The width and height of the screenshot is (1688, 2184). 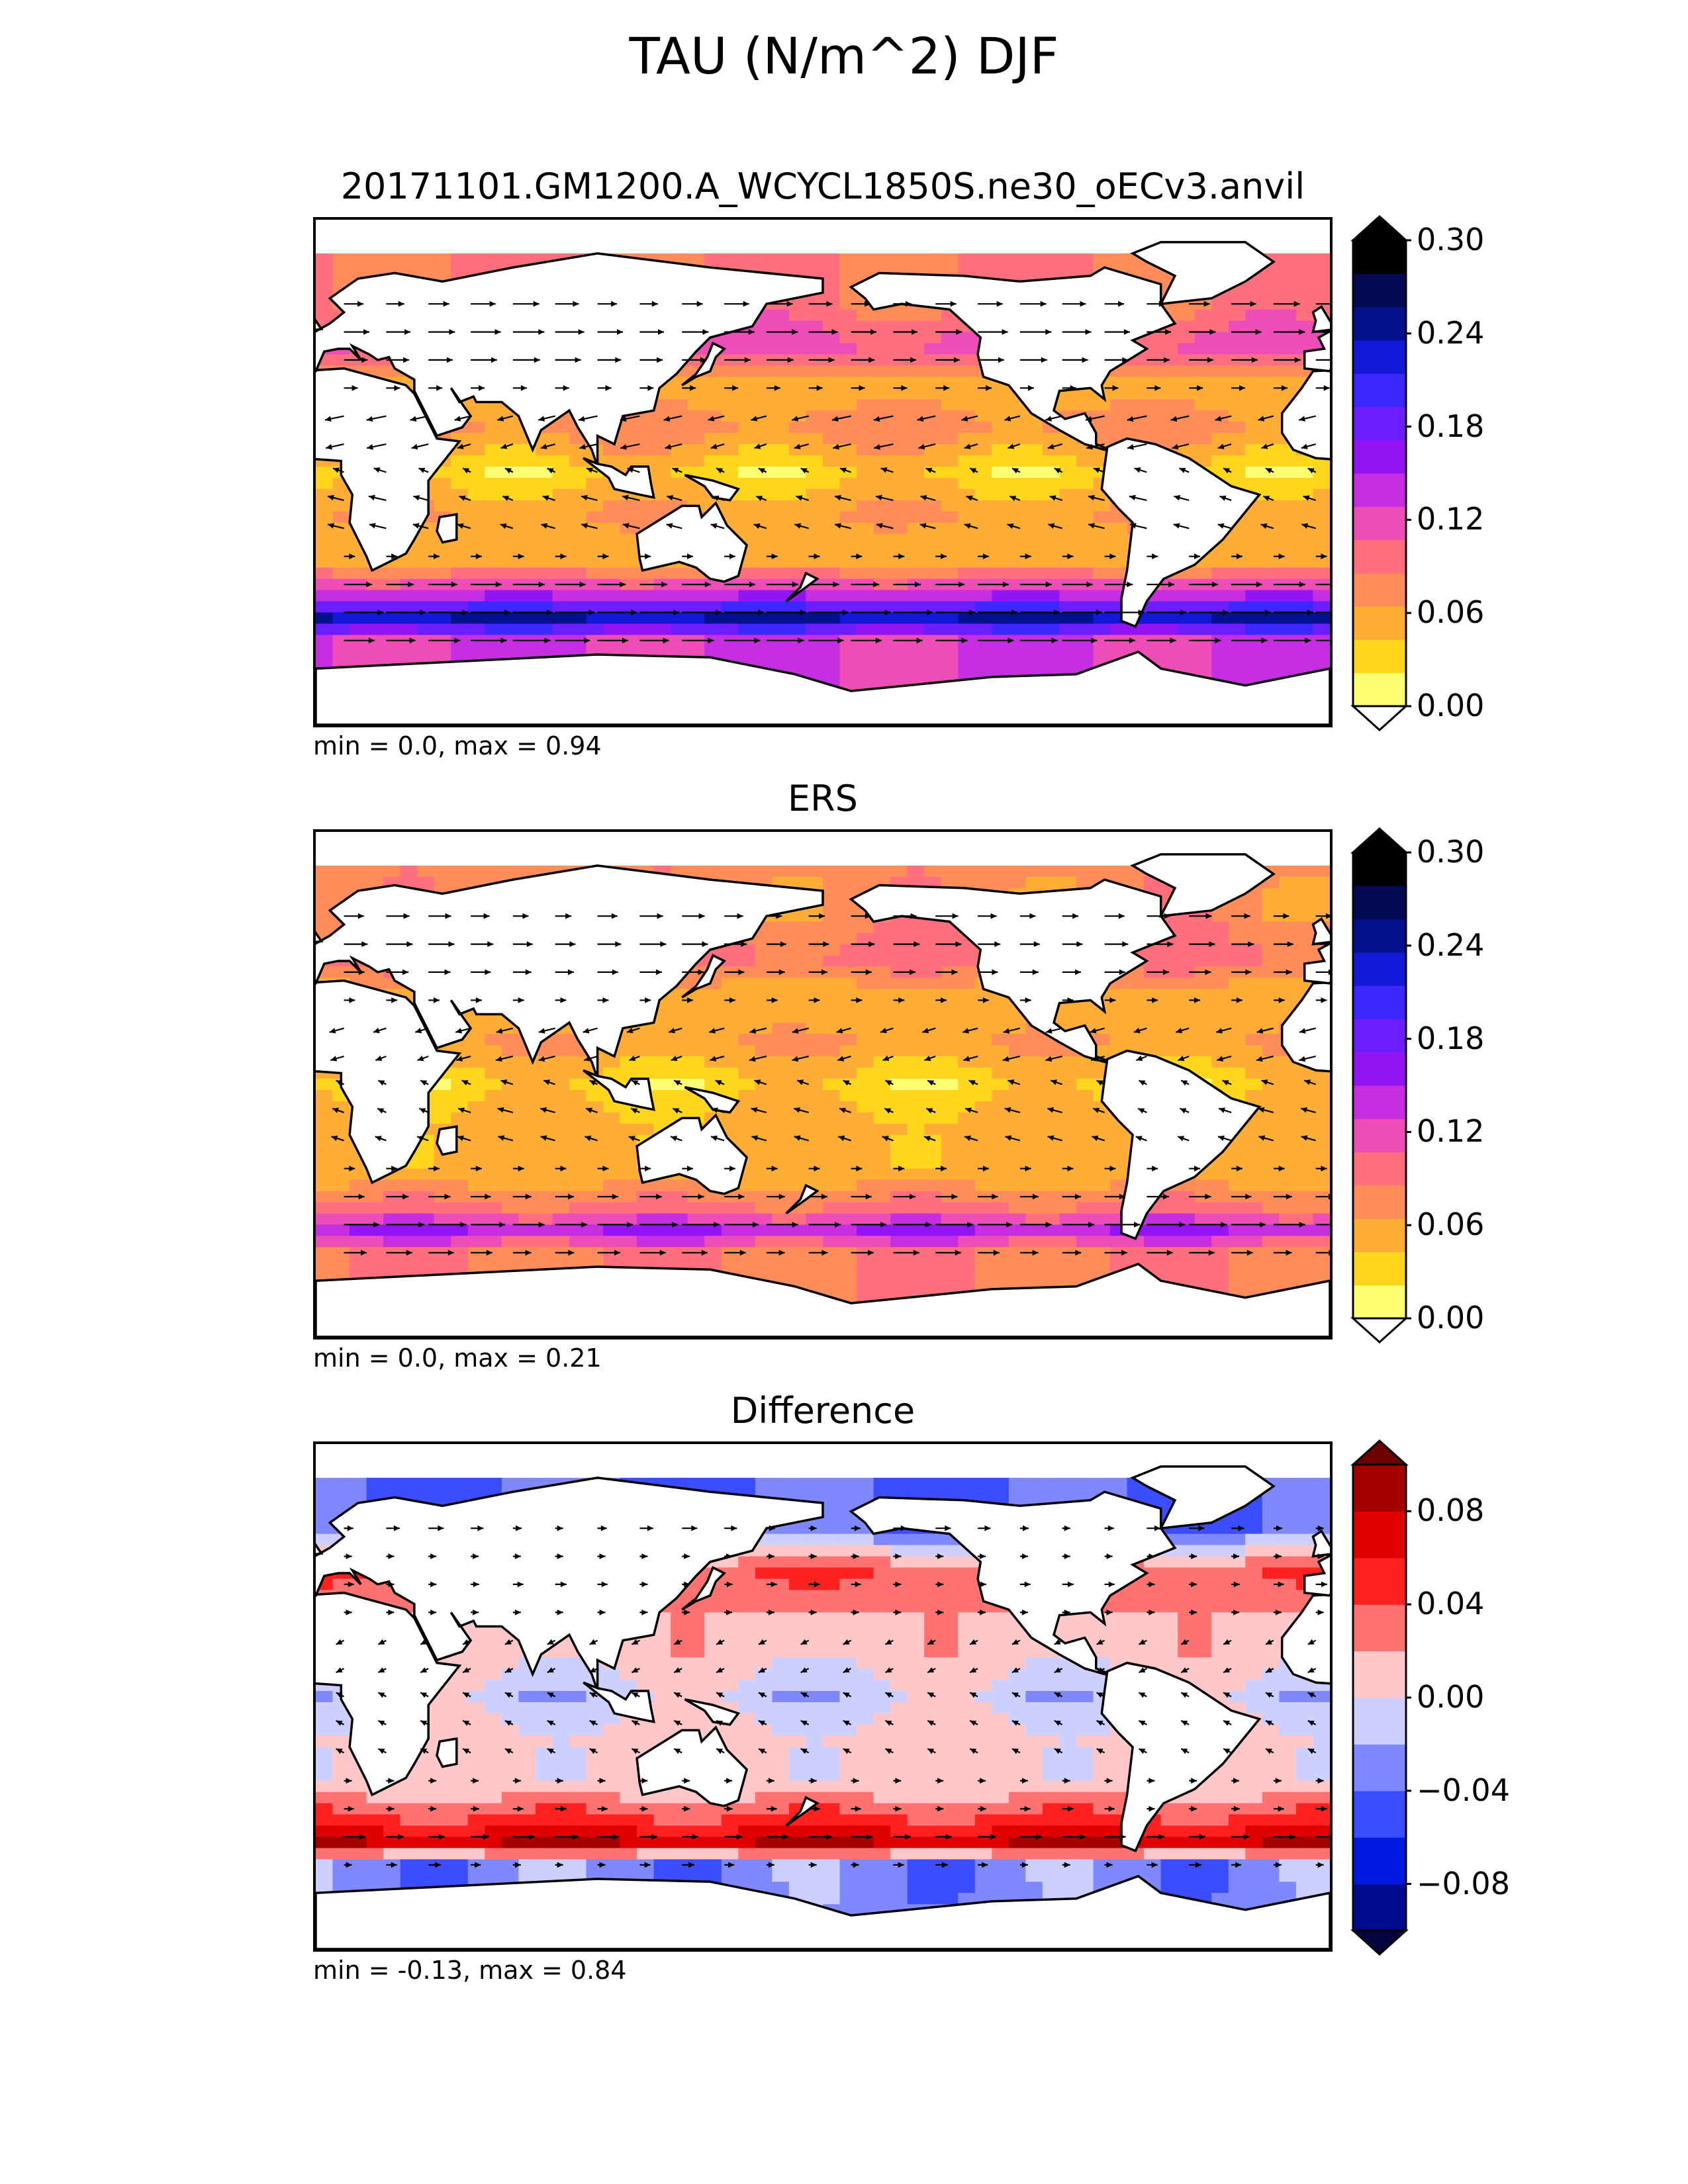 What do you see at coordinates (1379, 473) in the screenshot?
I see `model-colorbar-frame` at bounding box center [1379, 473].